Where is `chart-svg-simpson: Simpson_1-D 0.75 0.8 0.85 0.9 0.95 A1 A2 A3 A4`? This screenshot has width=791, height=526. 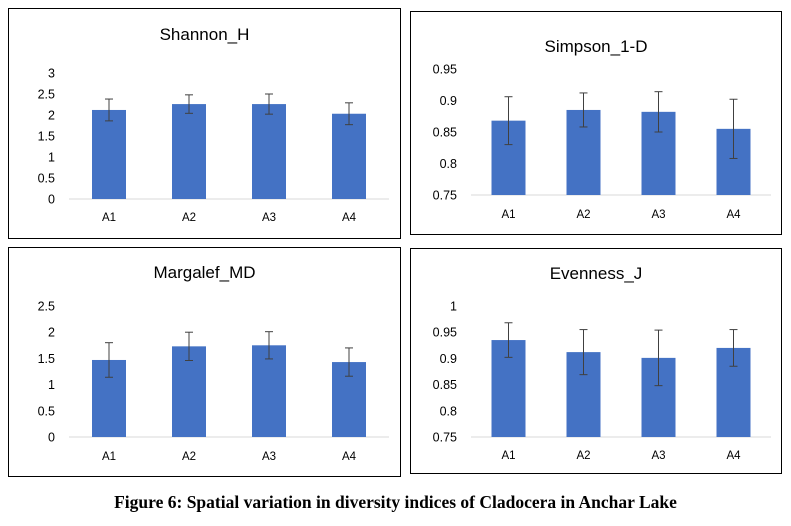
chart-svg-simpson: Simpson_1-D 0.75 0.8 0.85 0.9 0.95 A1 A2 A3 A4 is located at coordinates (602, 129).